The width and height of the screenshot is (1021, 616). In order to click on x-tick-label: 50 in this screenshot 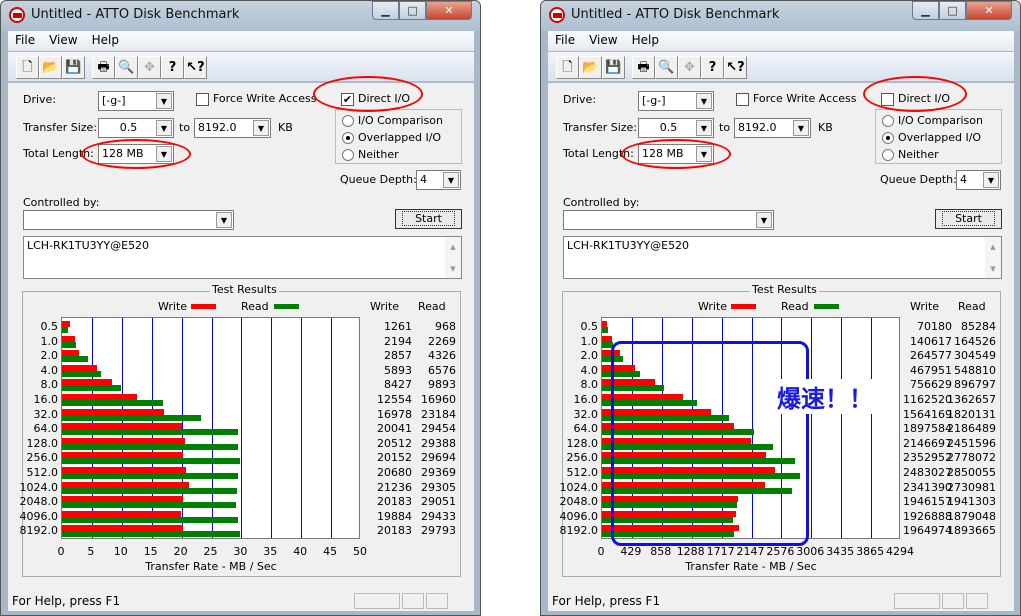, I will do `click(360, 551)`.